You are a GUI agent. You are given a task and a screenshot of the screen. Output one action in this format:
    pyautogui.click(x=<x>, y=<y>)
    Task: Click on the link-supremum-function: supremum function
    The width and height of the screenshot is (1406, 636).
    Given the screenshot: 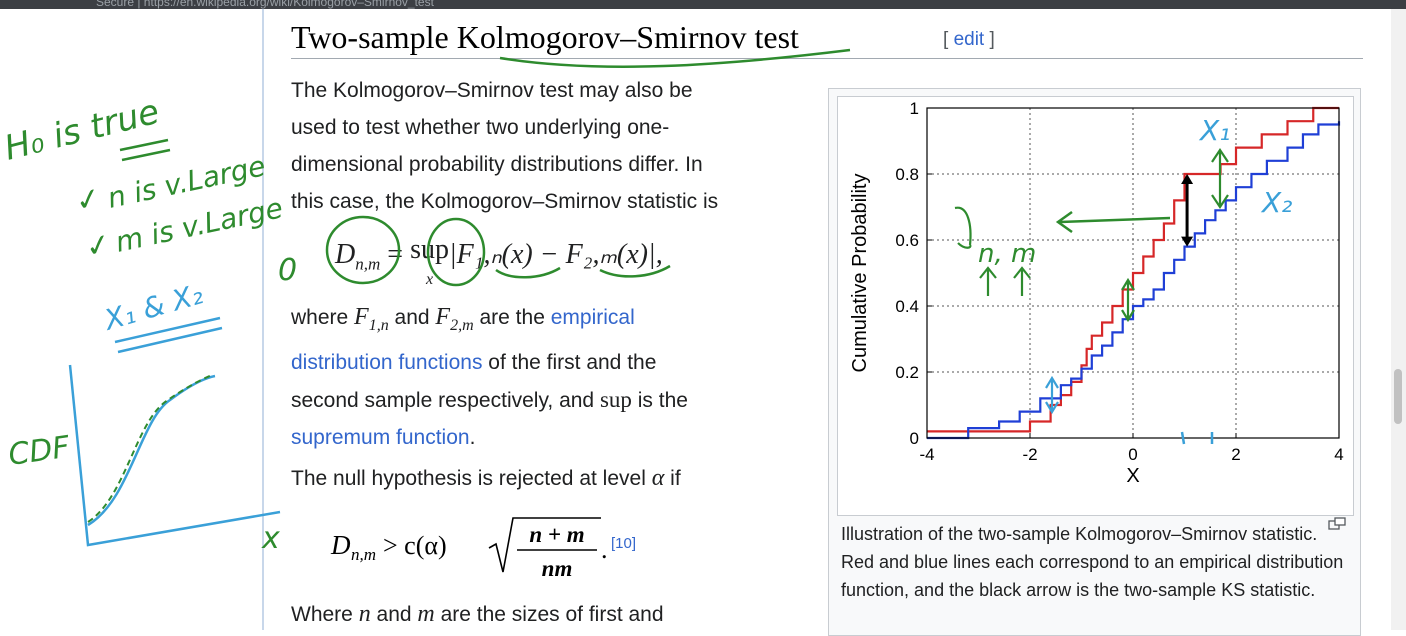 What is the action you would take?
    pyautogui.click(x=380, y=437)
    